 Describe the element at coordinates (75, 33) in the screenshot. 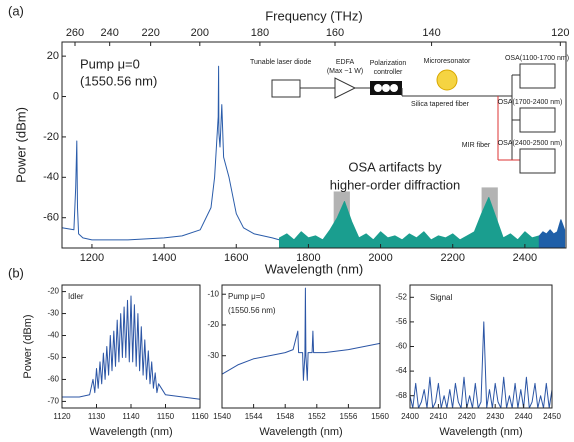

I see `x2-tick-label: 260` at that location.